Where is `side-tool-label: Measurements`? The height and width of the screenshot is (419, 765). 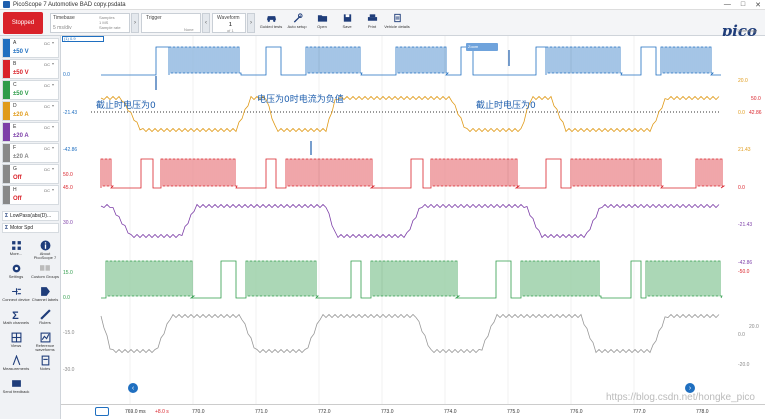 side-tool-label: Measurements is located at coordinates (16, 368).